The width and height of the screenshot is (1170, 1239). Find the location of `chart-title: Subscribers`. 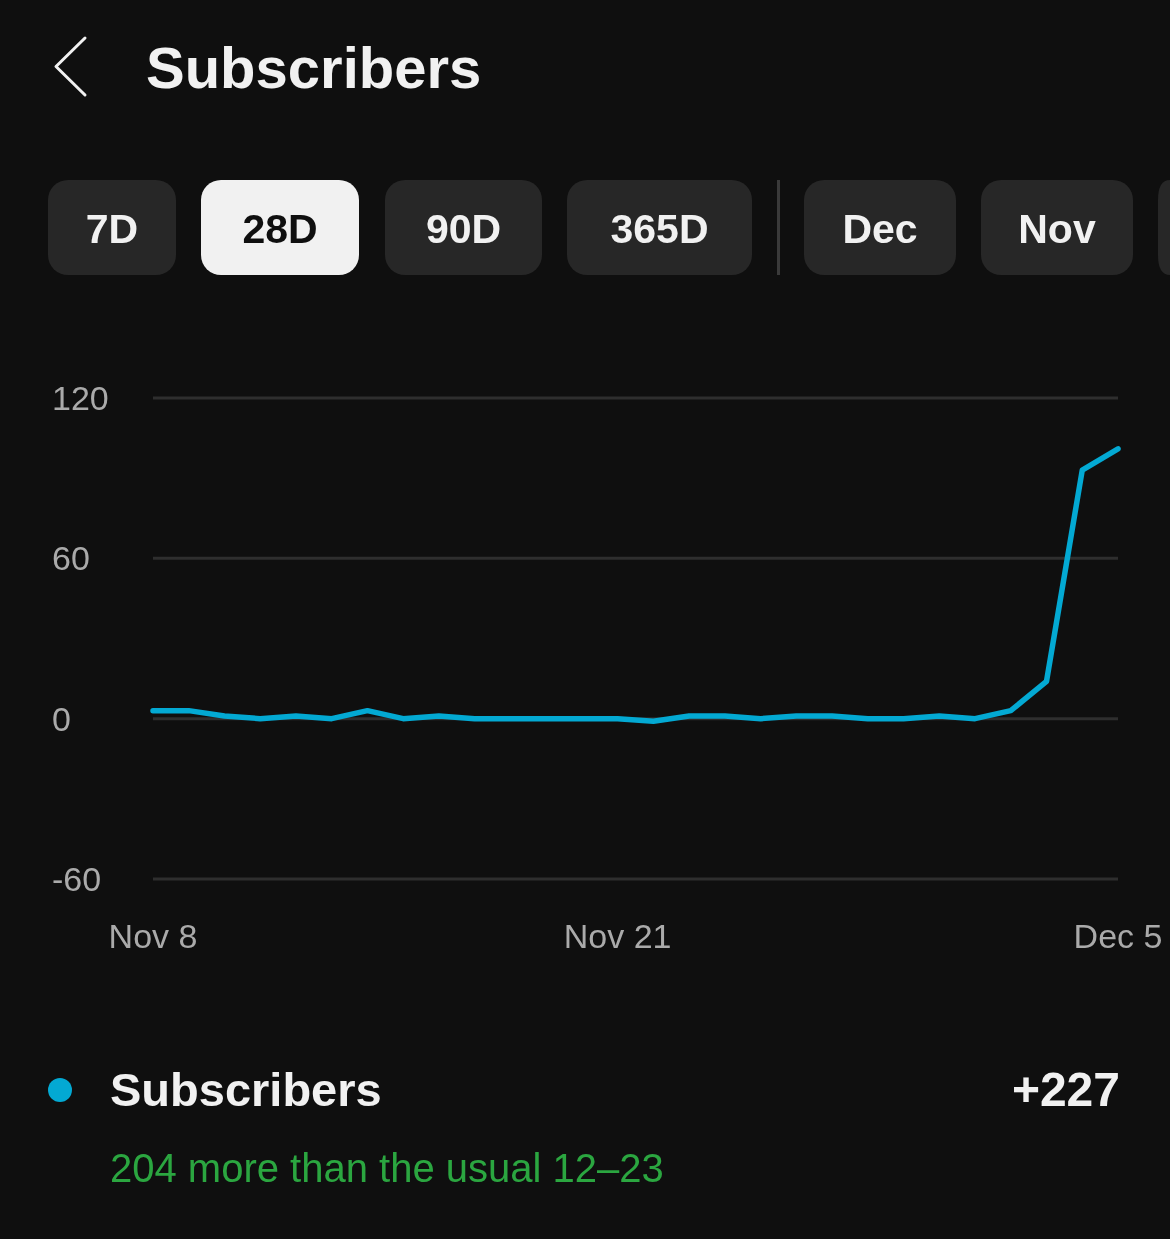

chart-title: Subscribers is located at coordinates (314, 67).